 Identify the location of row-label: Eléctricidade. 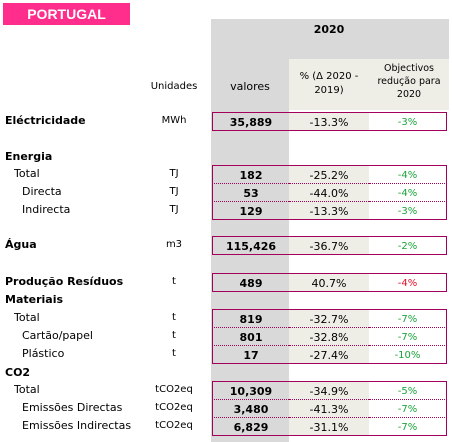
(45, 120).